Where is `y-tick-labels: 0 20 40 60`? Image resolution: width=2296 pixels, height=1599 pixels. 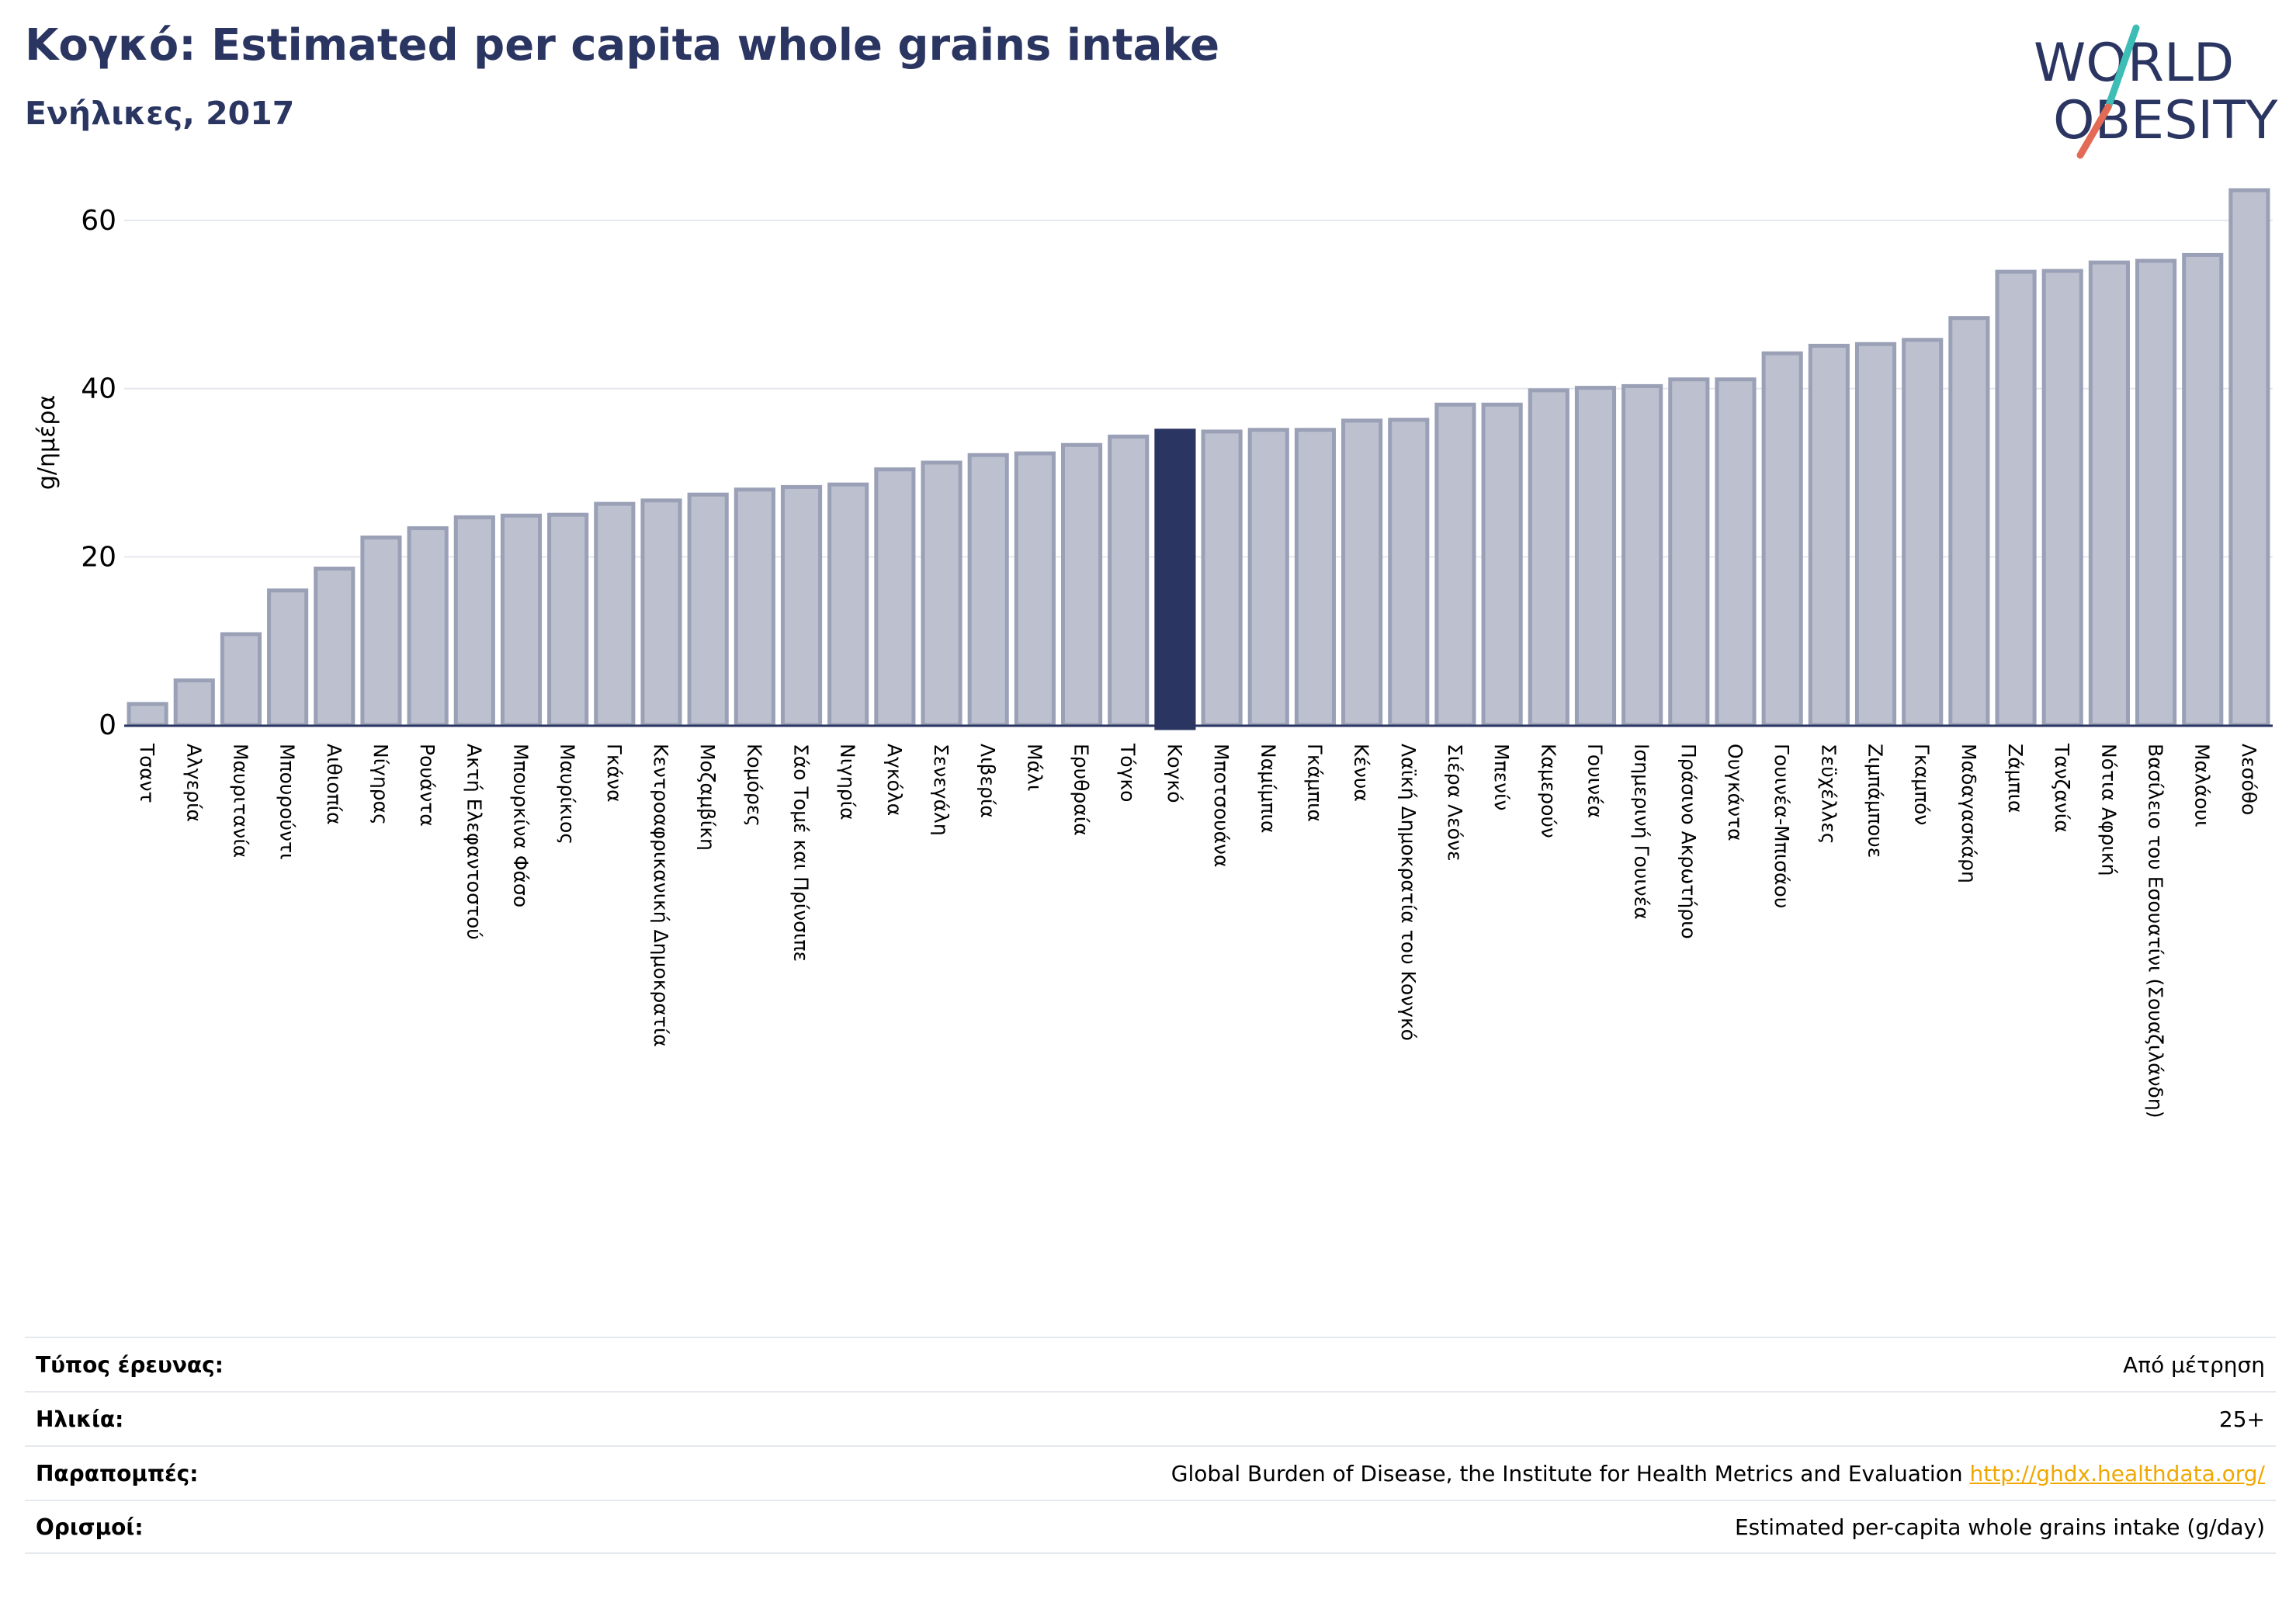
y-tick-labels: 0 20 40 60 is located at coordinates (98, 473).